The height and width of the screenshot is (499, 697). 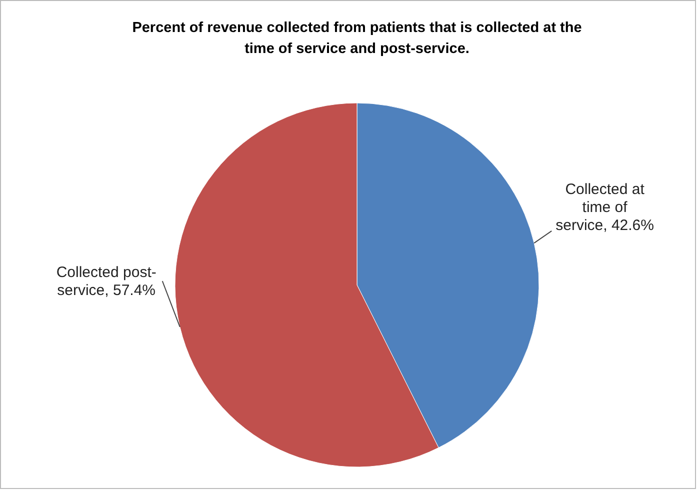 I want to click on slice-label: Collected at time of service, 42.6%, so click(x=605, y=207).